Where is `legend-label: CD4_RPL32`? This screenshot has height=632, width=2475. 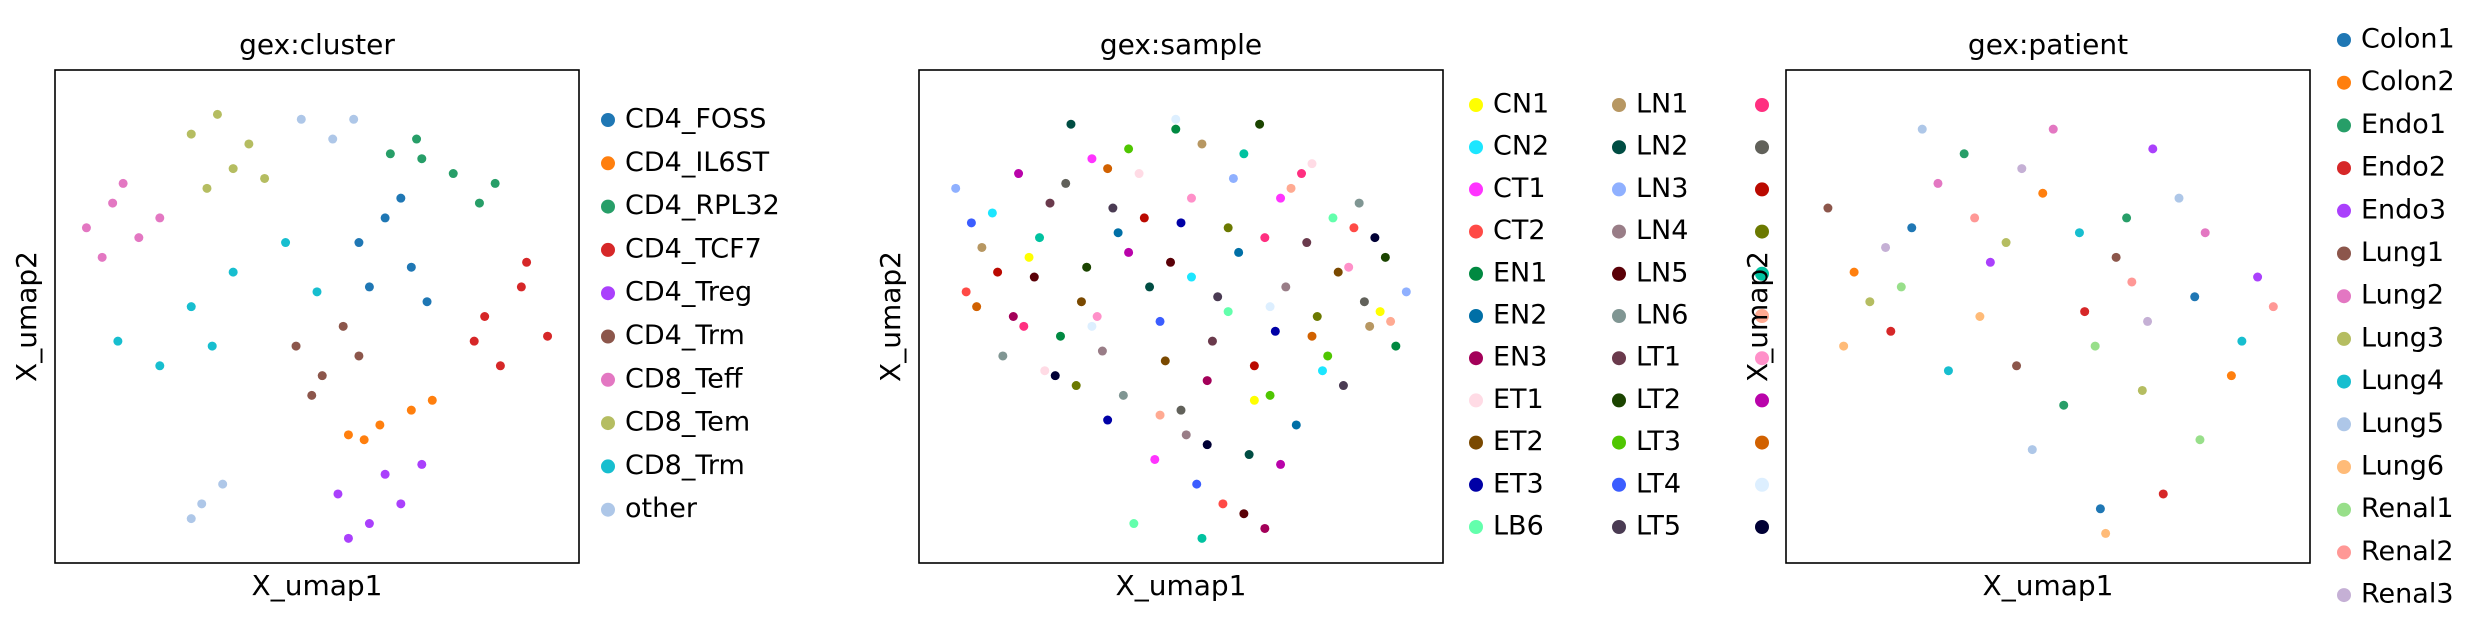
legend-label: CD4_RPL32 is located at coordinates (702, 205).